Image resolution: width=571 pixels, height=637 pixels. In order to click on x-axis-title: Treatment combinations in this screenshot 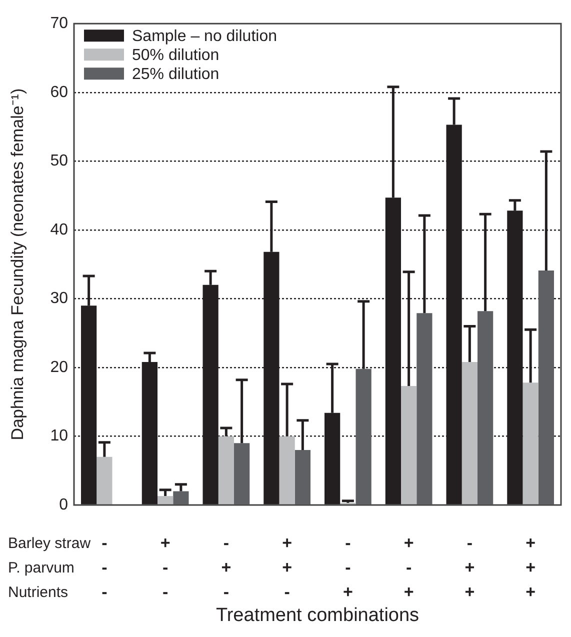, I will do `click(318, 615)`.